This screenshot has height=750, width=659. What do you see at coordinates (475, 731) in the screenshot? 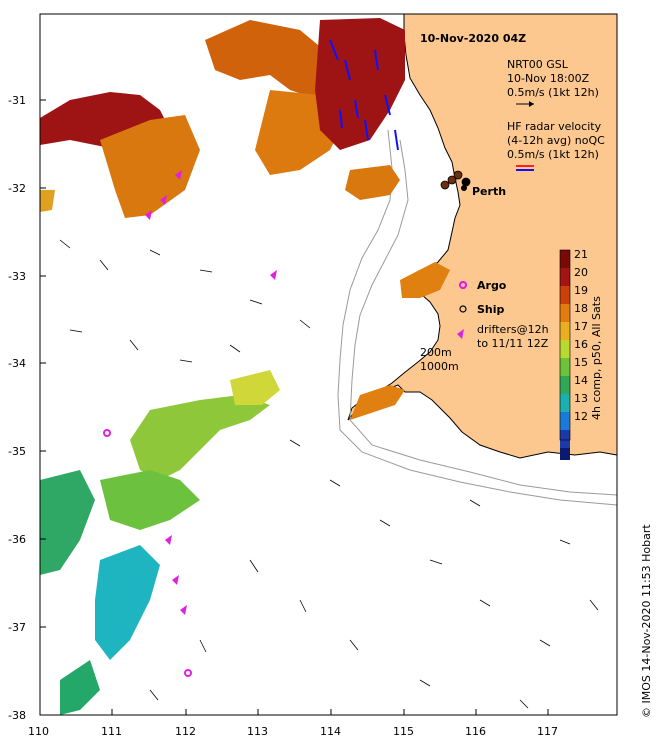
I see `svg-text: 116` at bounding box center [475, 731].